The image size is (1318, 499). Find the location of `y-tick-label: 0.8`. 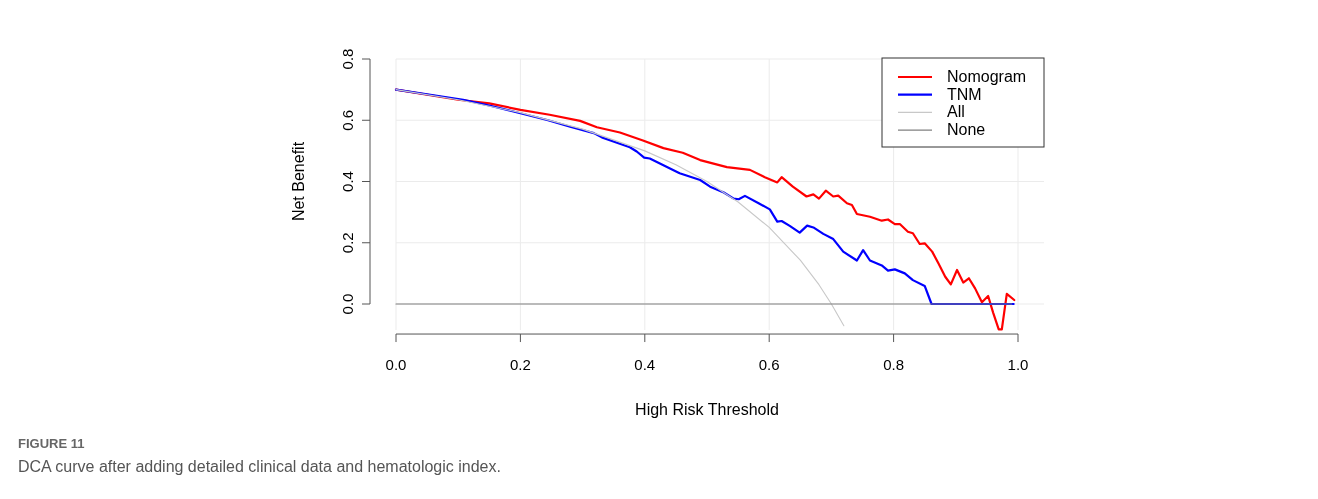

y-tick-label: 0.8 is located at coordinates (347, 59).